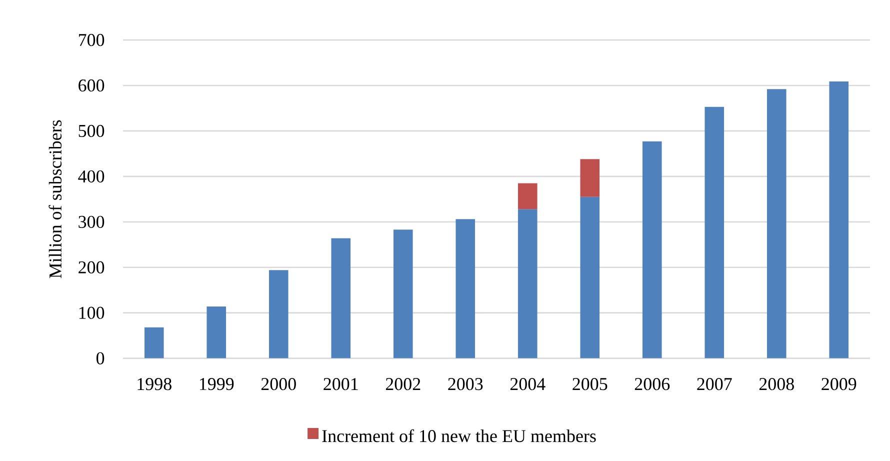 The image size is (890, 461). Describe the element at coordinates (714, 384) in the screenshot. I see `x-tick-label: 2007` at that location.